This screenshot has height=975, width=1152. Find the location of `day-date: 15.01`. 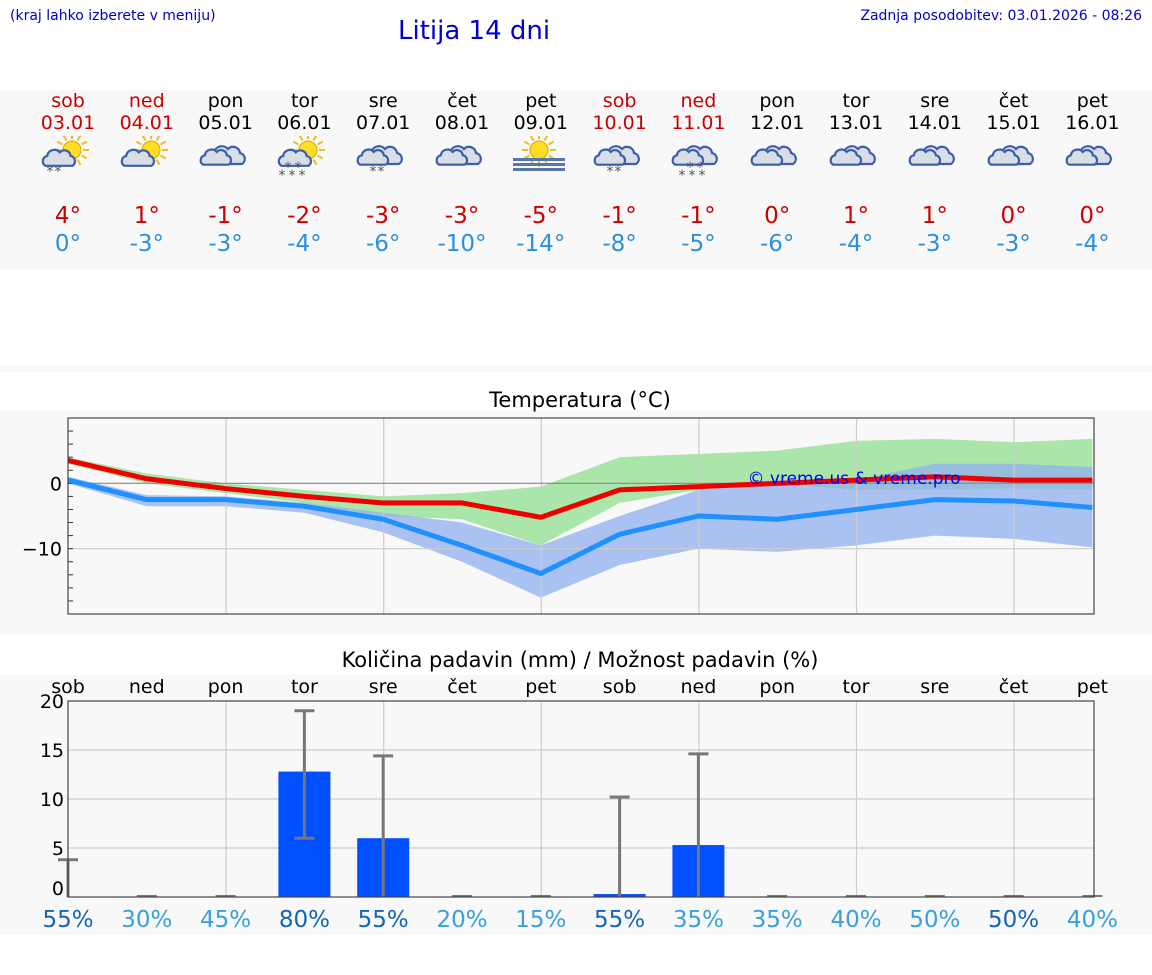

day-date: 15.01 is located at coordinates (1013, 123).